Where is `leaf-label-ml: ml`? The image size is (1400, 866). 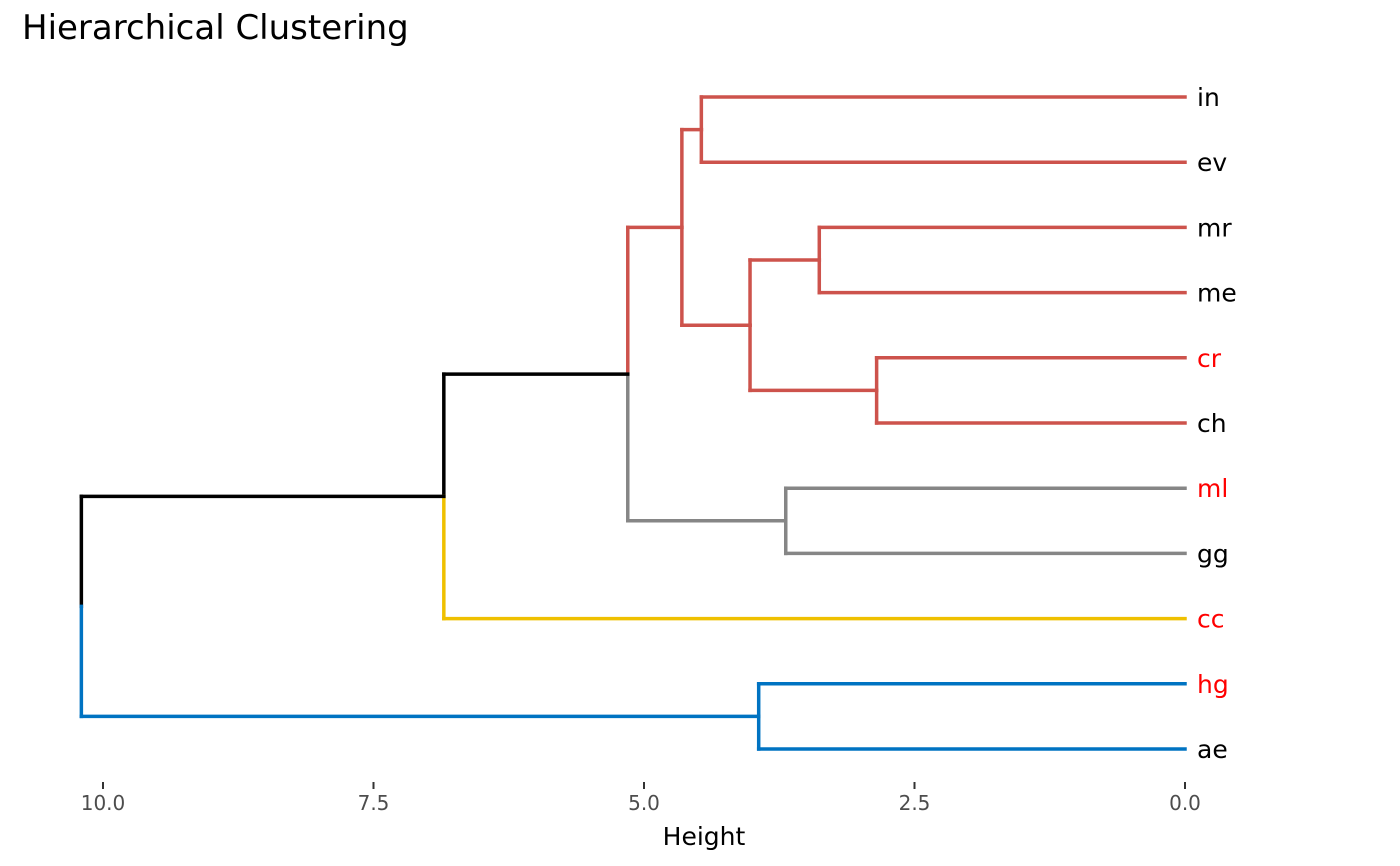
leaf-label-ml: ml is located at coordinates (1212, 488).